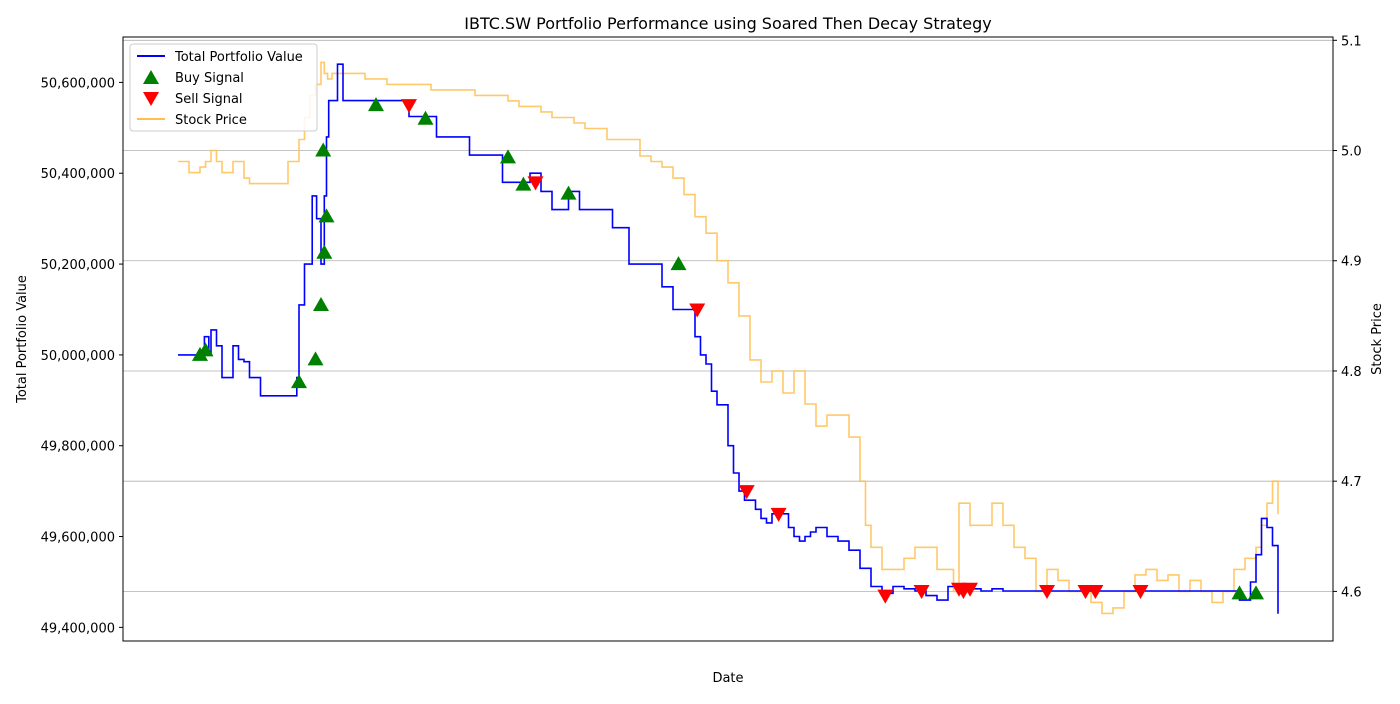 The height and width of the screenshot is (704, 1400). I want to click on left-tick-label: 50,600,000, so click(78, 83).